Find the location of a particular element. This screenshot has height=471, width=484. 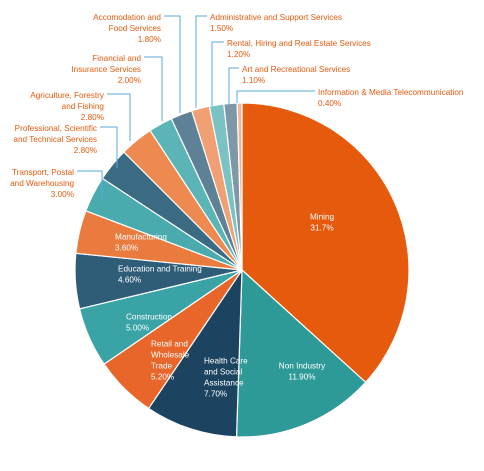

slice-label-manufacturing: Manufacturing 3.60% is located at coordinates (141, 243).